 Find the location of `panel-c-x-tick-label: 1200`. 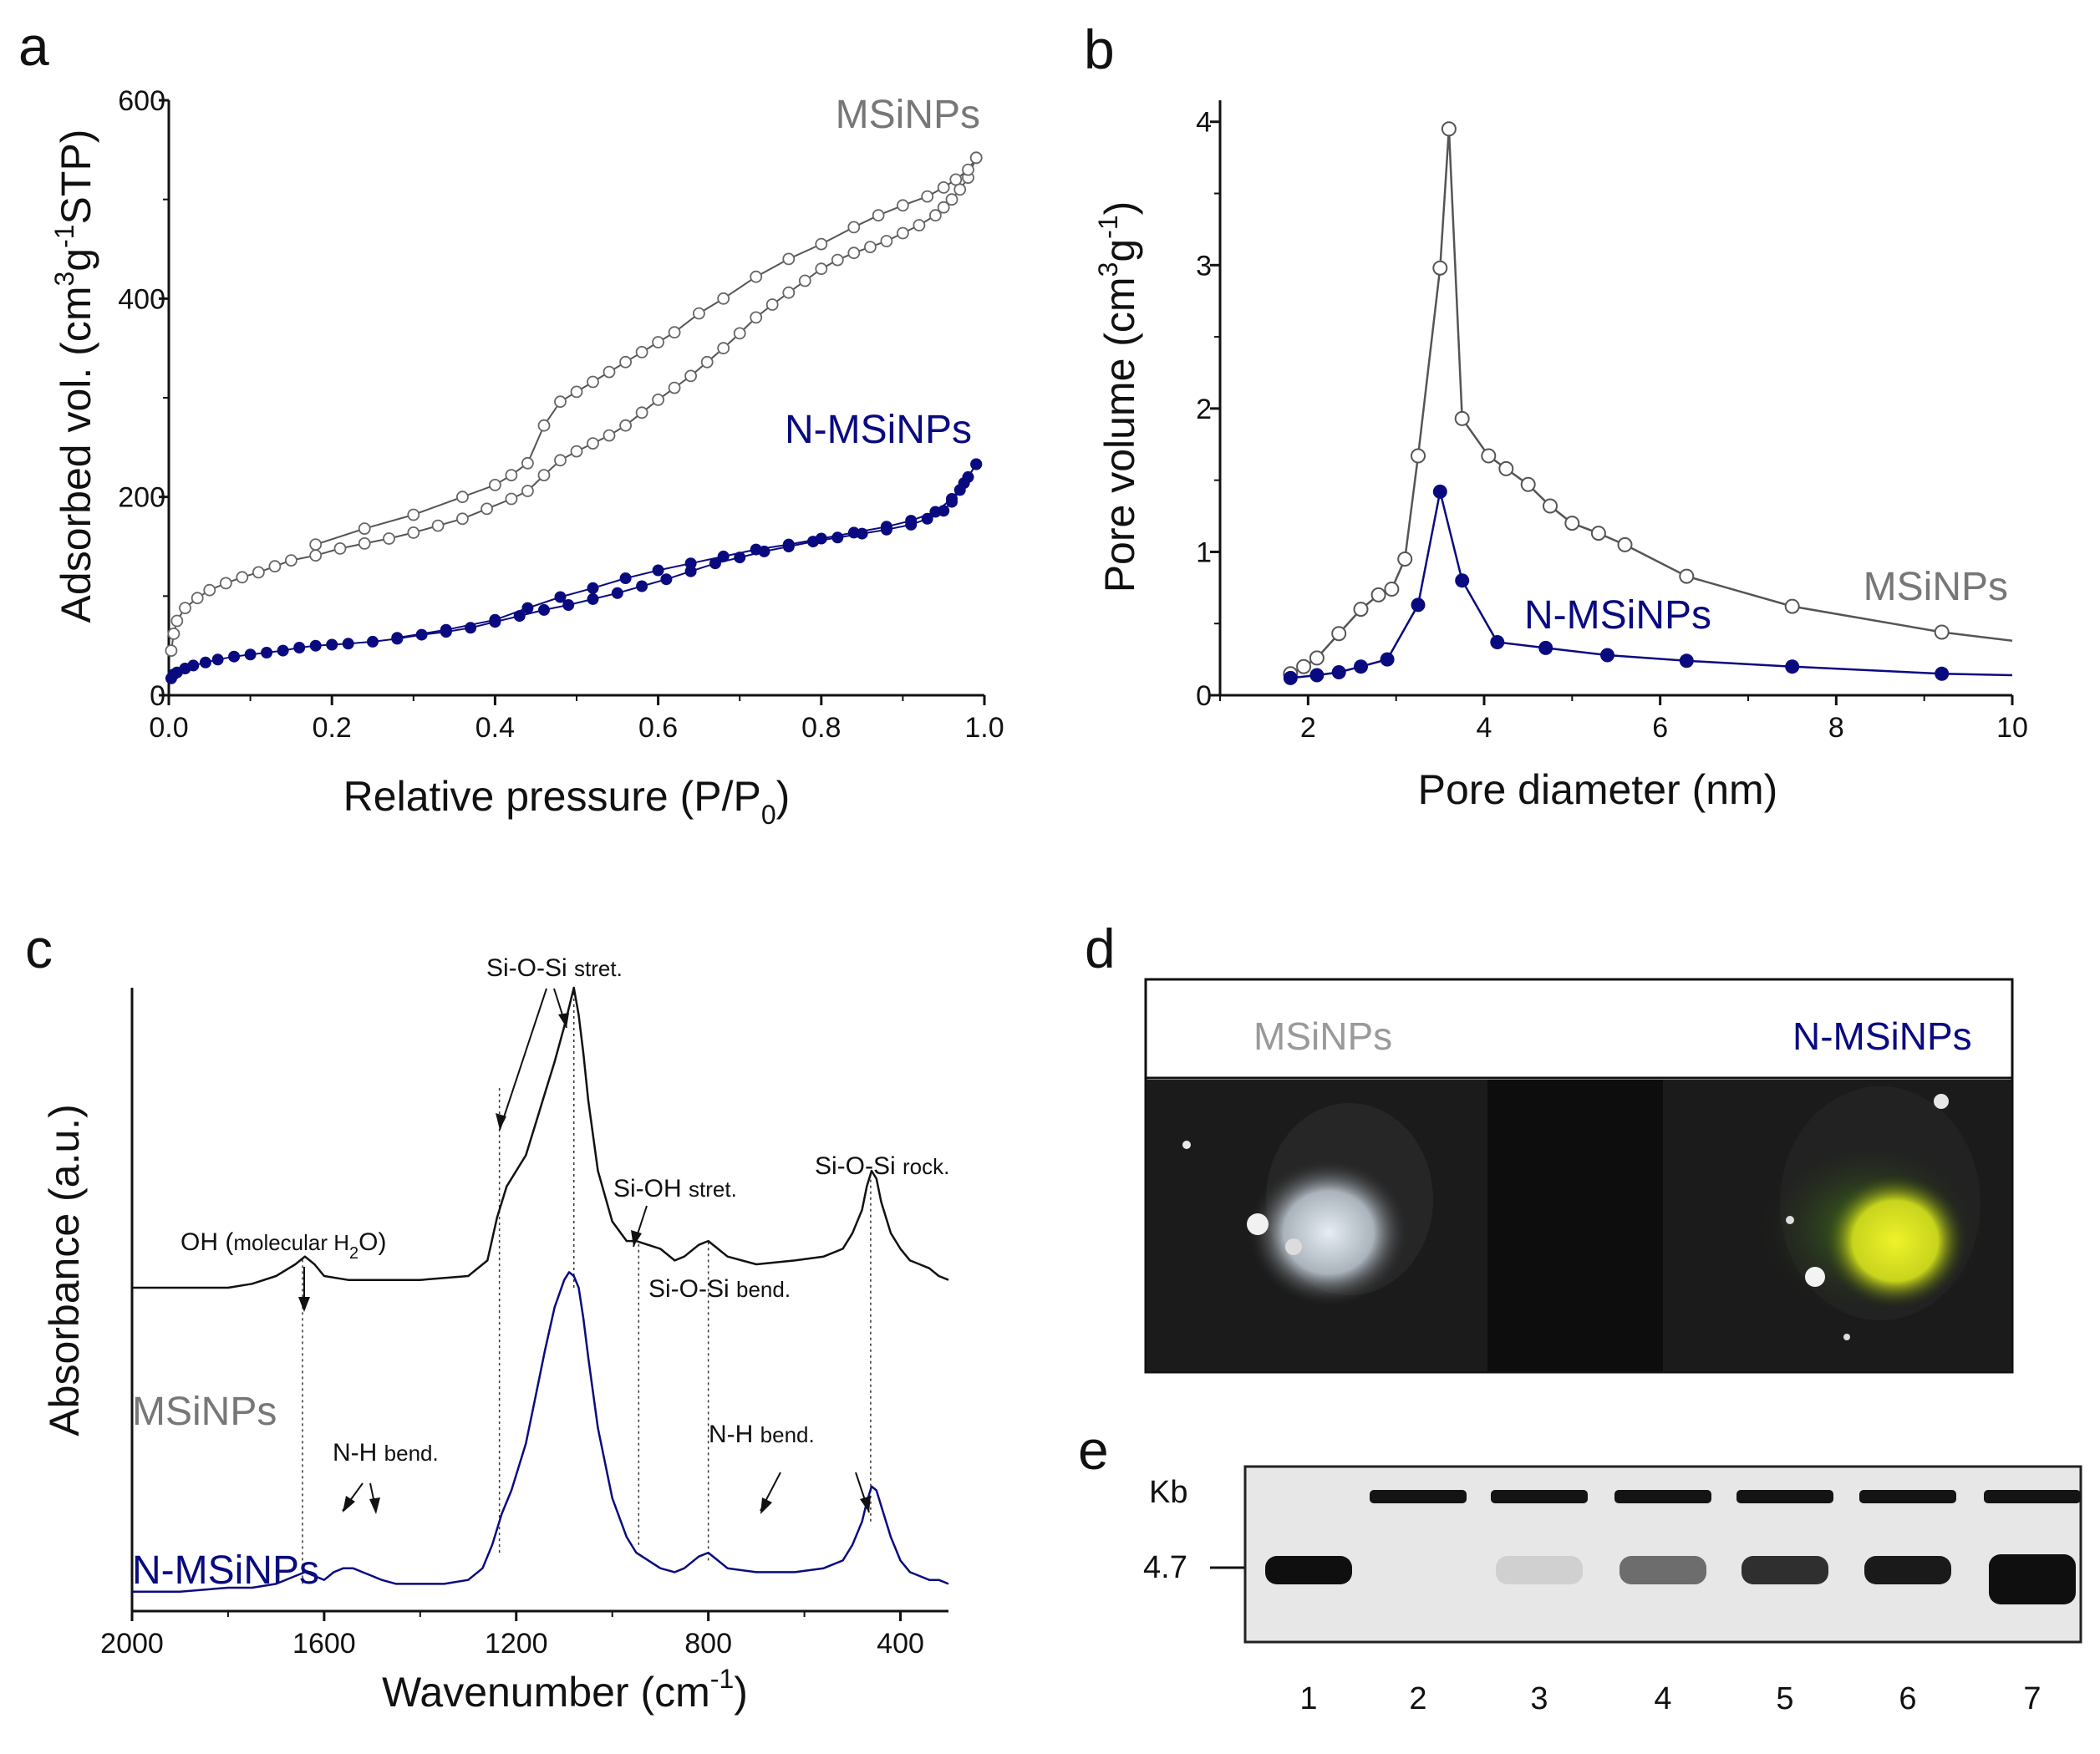

panel-c-x-tick-label: 1200 is located at coordinates (517, 1644).